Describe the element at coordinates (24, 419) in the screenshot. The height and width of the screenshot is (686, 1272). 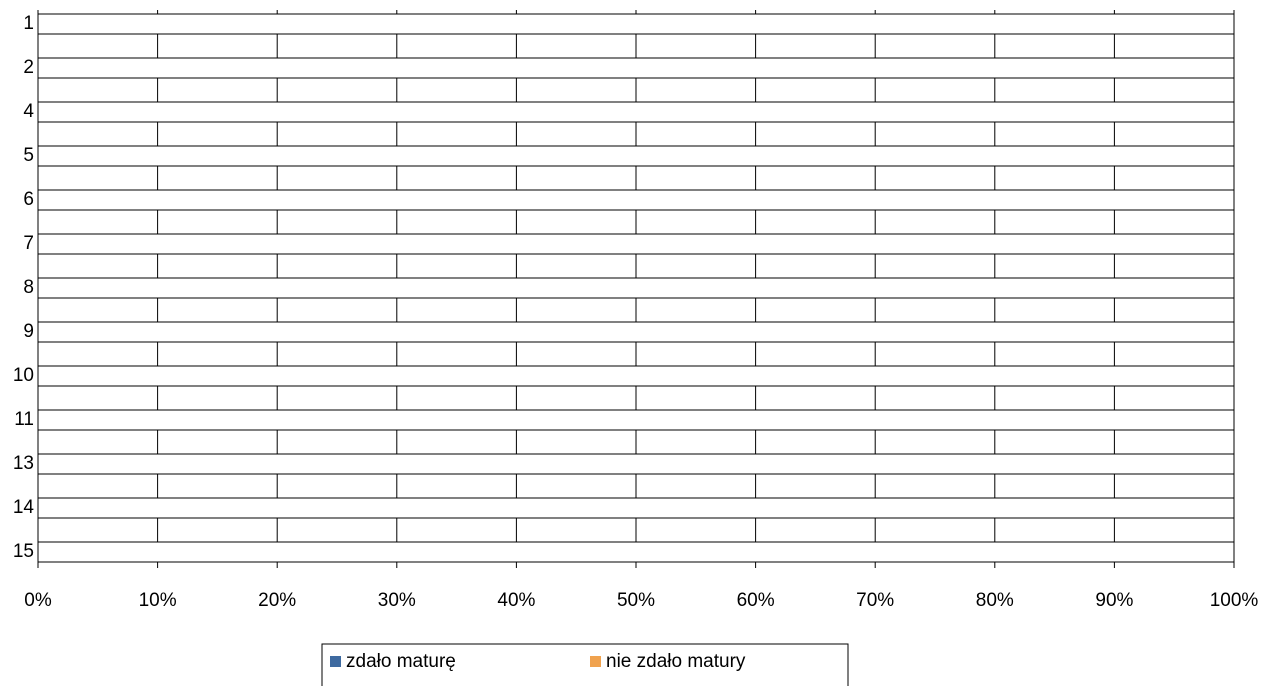
I see `y-tick-label: 11` at that location.